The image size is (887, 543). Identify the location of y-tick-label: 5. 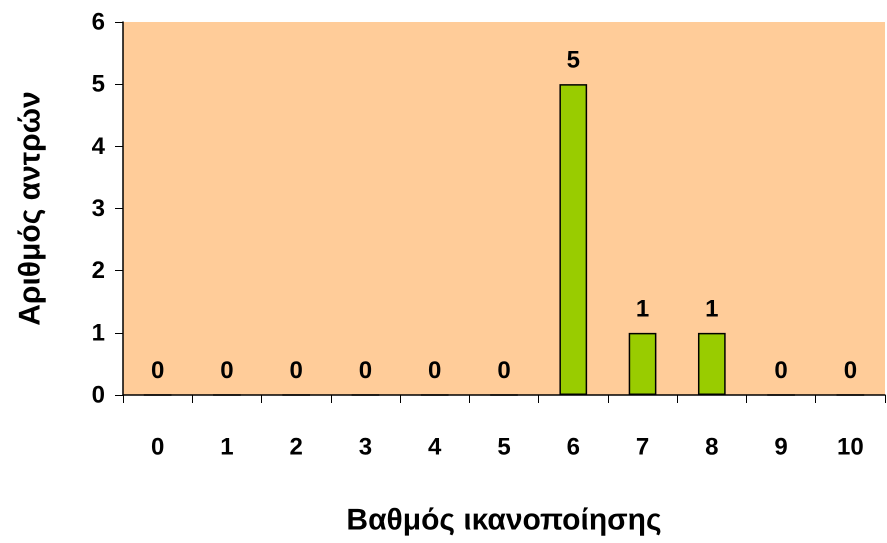
(98, 84).